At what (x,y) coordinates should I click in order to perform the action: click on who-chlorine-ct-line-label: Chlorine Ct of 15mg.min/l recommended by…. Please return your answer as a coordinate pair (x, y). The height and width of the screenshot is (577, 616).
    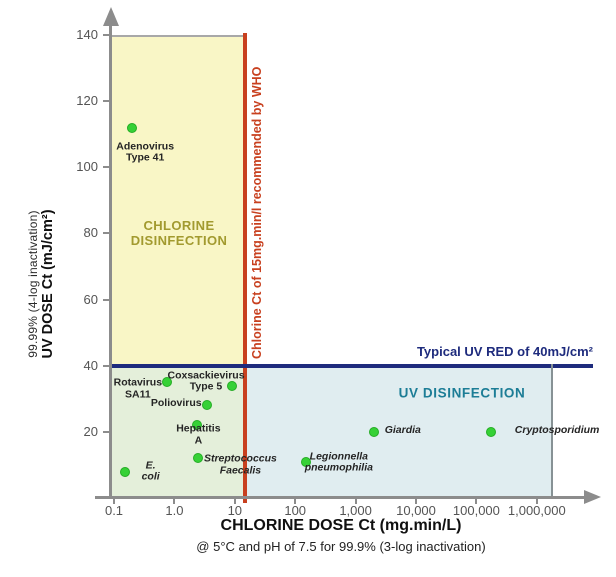
    Looking at the image, I should click on (257, 212).